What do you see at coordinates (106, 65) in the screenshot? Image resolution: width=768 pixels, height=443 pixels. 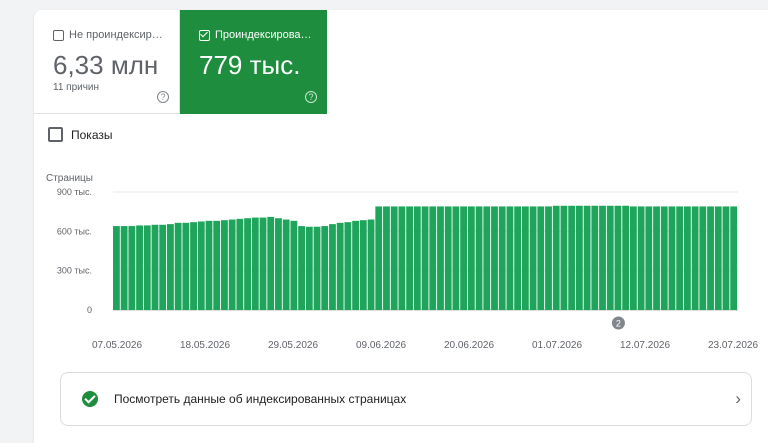 I see `nonindexed-value: 6,33 млн` at bounding box center [106, 65].